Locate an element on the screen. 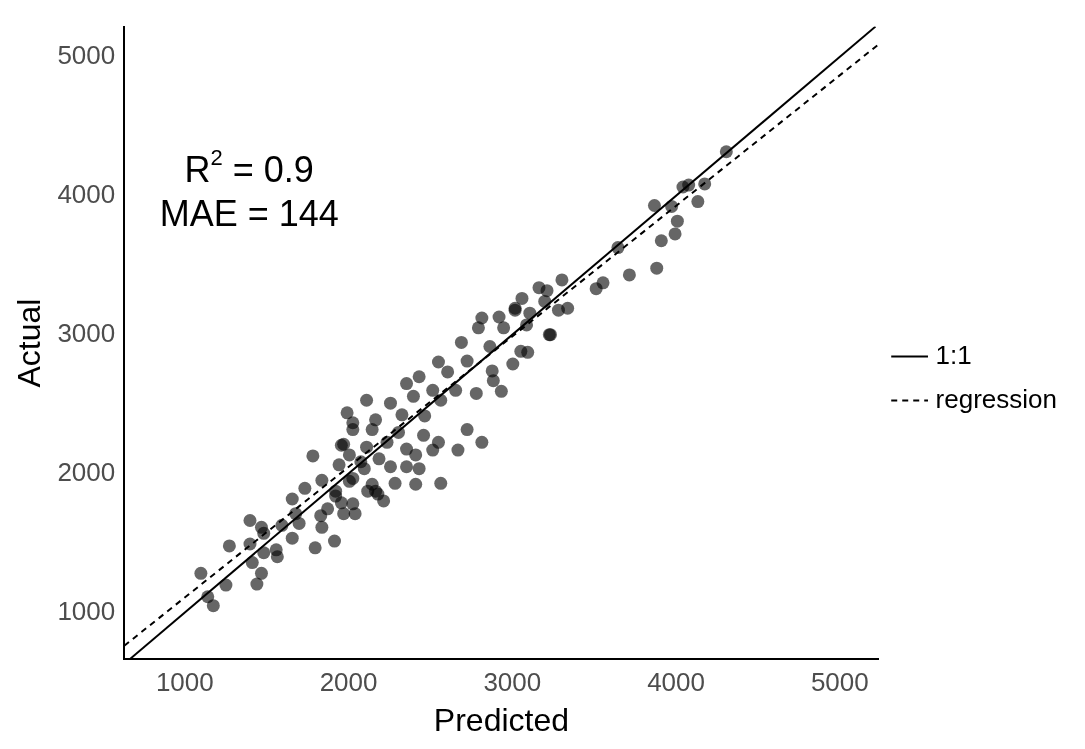 The width and height of the screenshot is (1085, 749). x-tick-label: 1000 is located at coordinates (184, 682).